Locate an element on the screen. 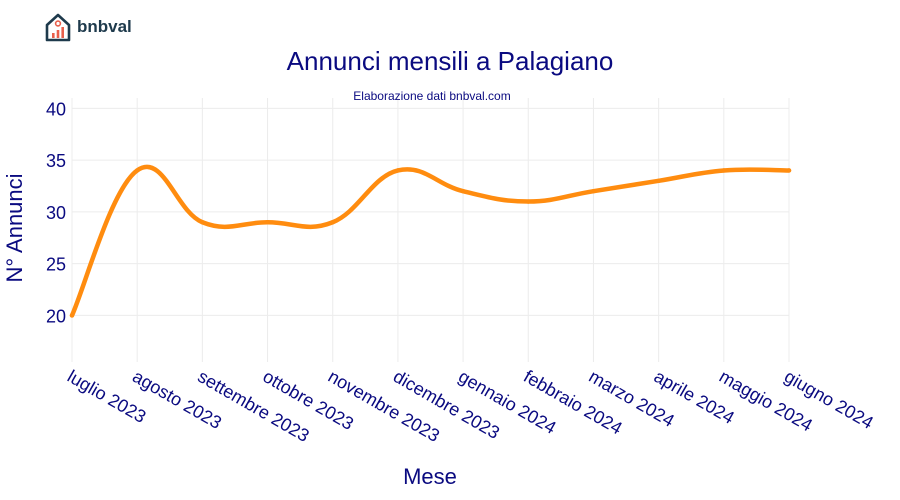  brand-name: bnbval is located at coordinates (104, 26).